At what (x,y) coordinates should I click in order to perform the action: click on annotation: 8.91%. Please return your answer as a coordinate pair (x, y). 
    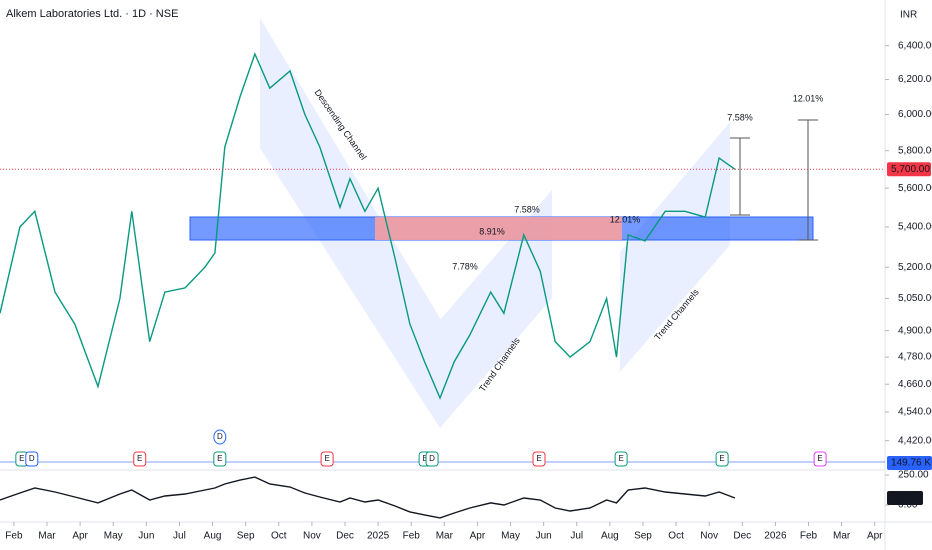
    Looking at the image, I should click on (492, 231).